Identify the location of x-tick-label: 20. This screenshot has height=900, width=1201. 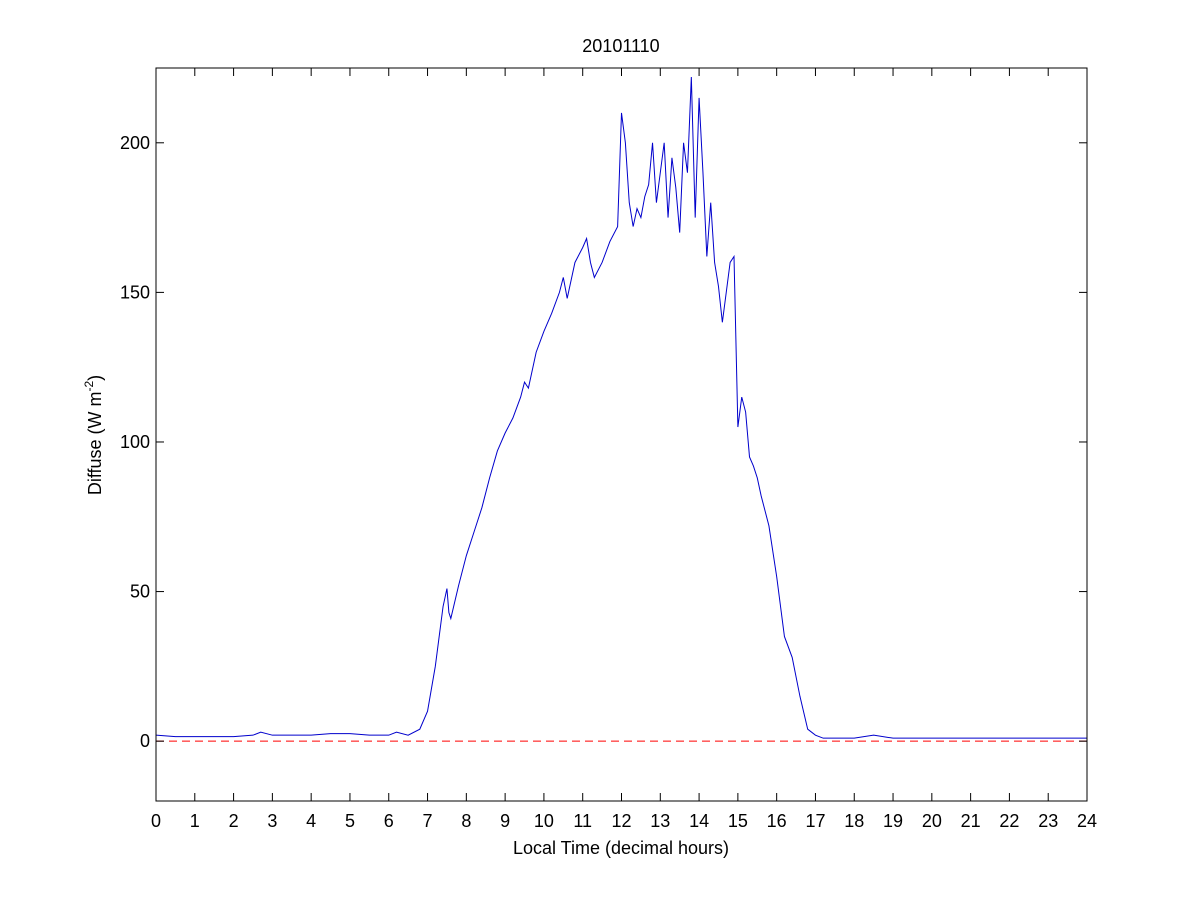
(932, 821).